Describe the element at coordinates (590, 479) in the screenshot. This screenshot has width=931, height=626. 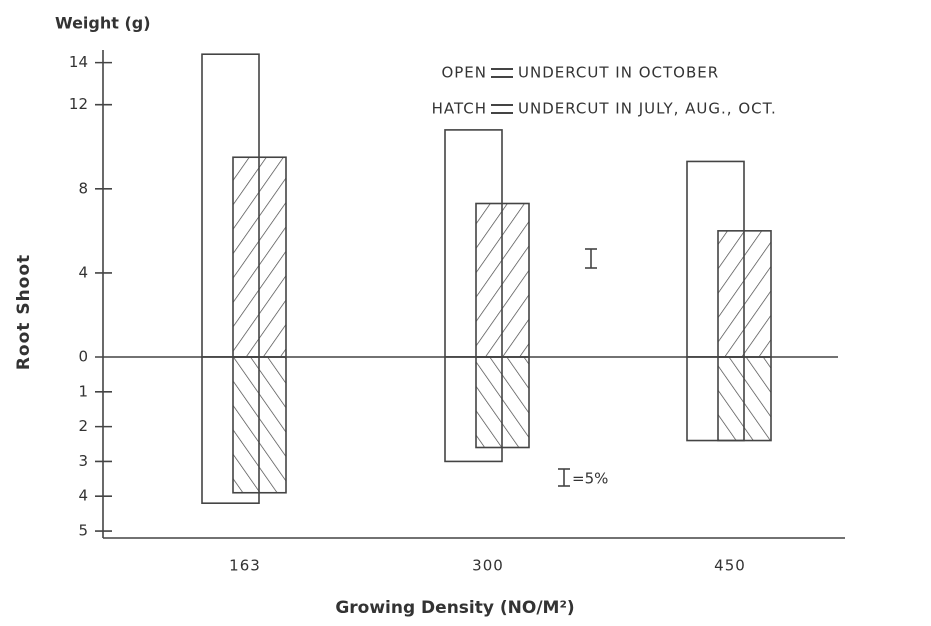
I see `annotation: =5%` at that location.